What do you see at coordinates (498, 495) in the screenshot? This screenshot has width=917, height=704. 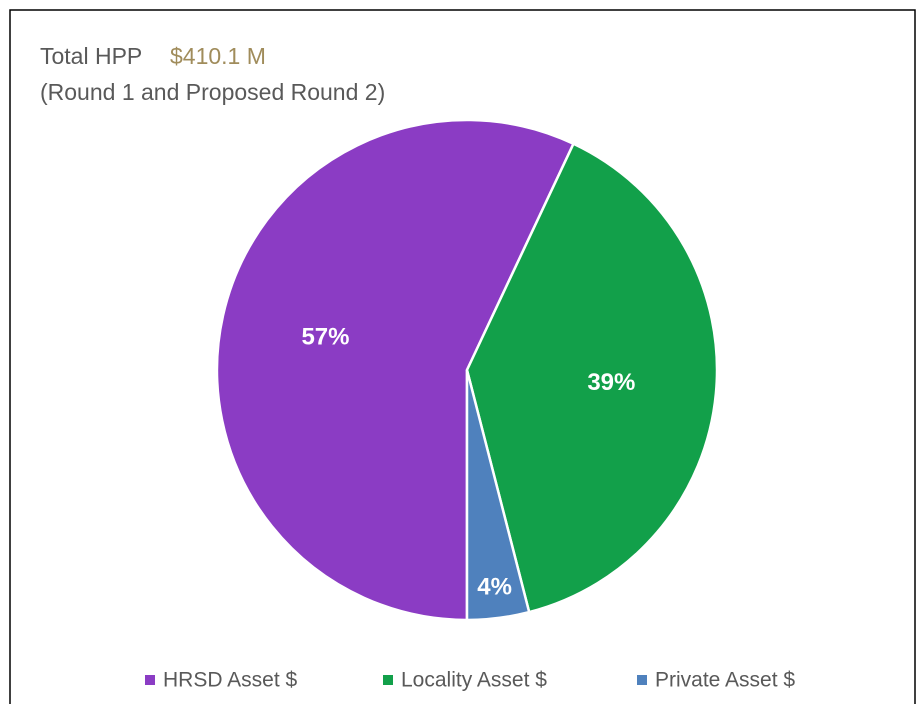 I see `pie-slice` at bounding box center [498, 495].